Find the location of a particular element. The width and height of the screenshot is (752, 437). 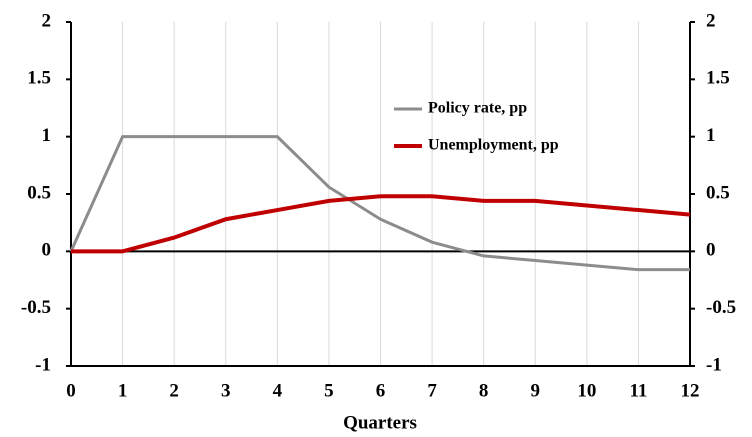

series-line is located at coordinates (381, 224).